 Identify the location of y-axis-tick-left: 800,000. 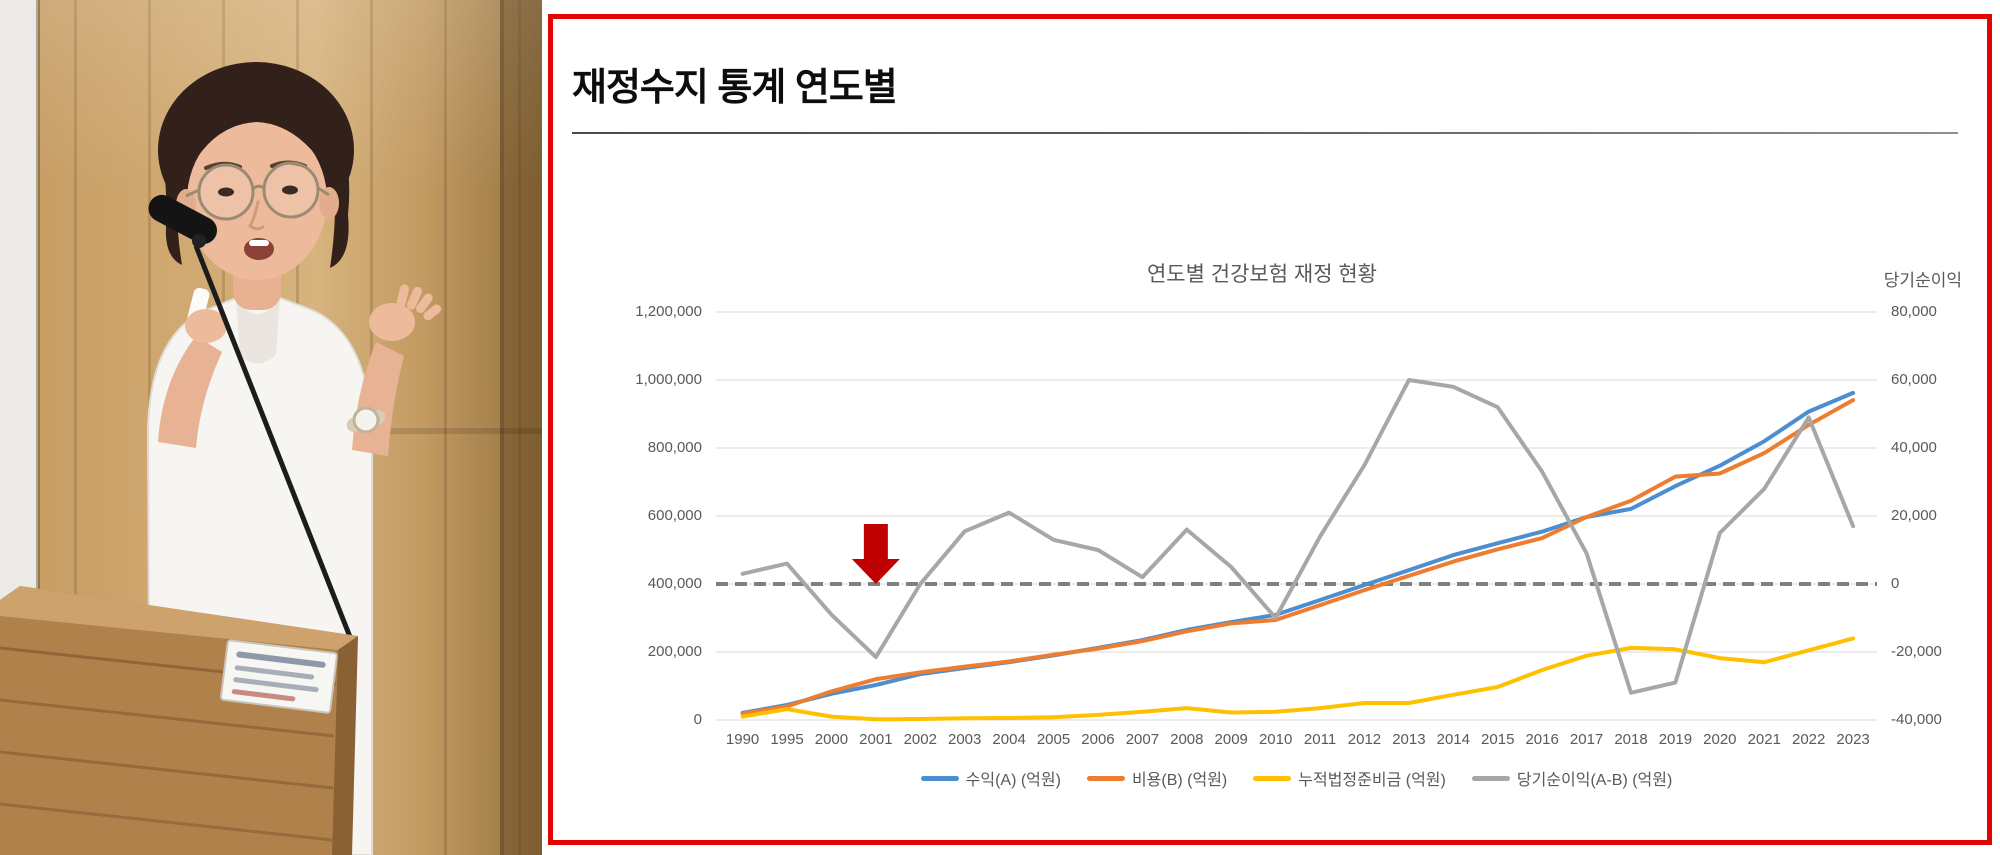
(674, 447).